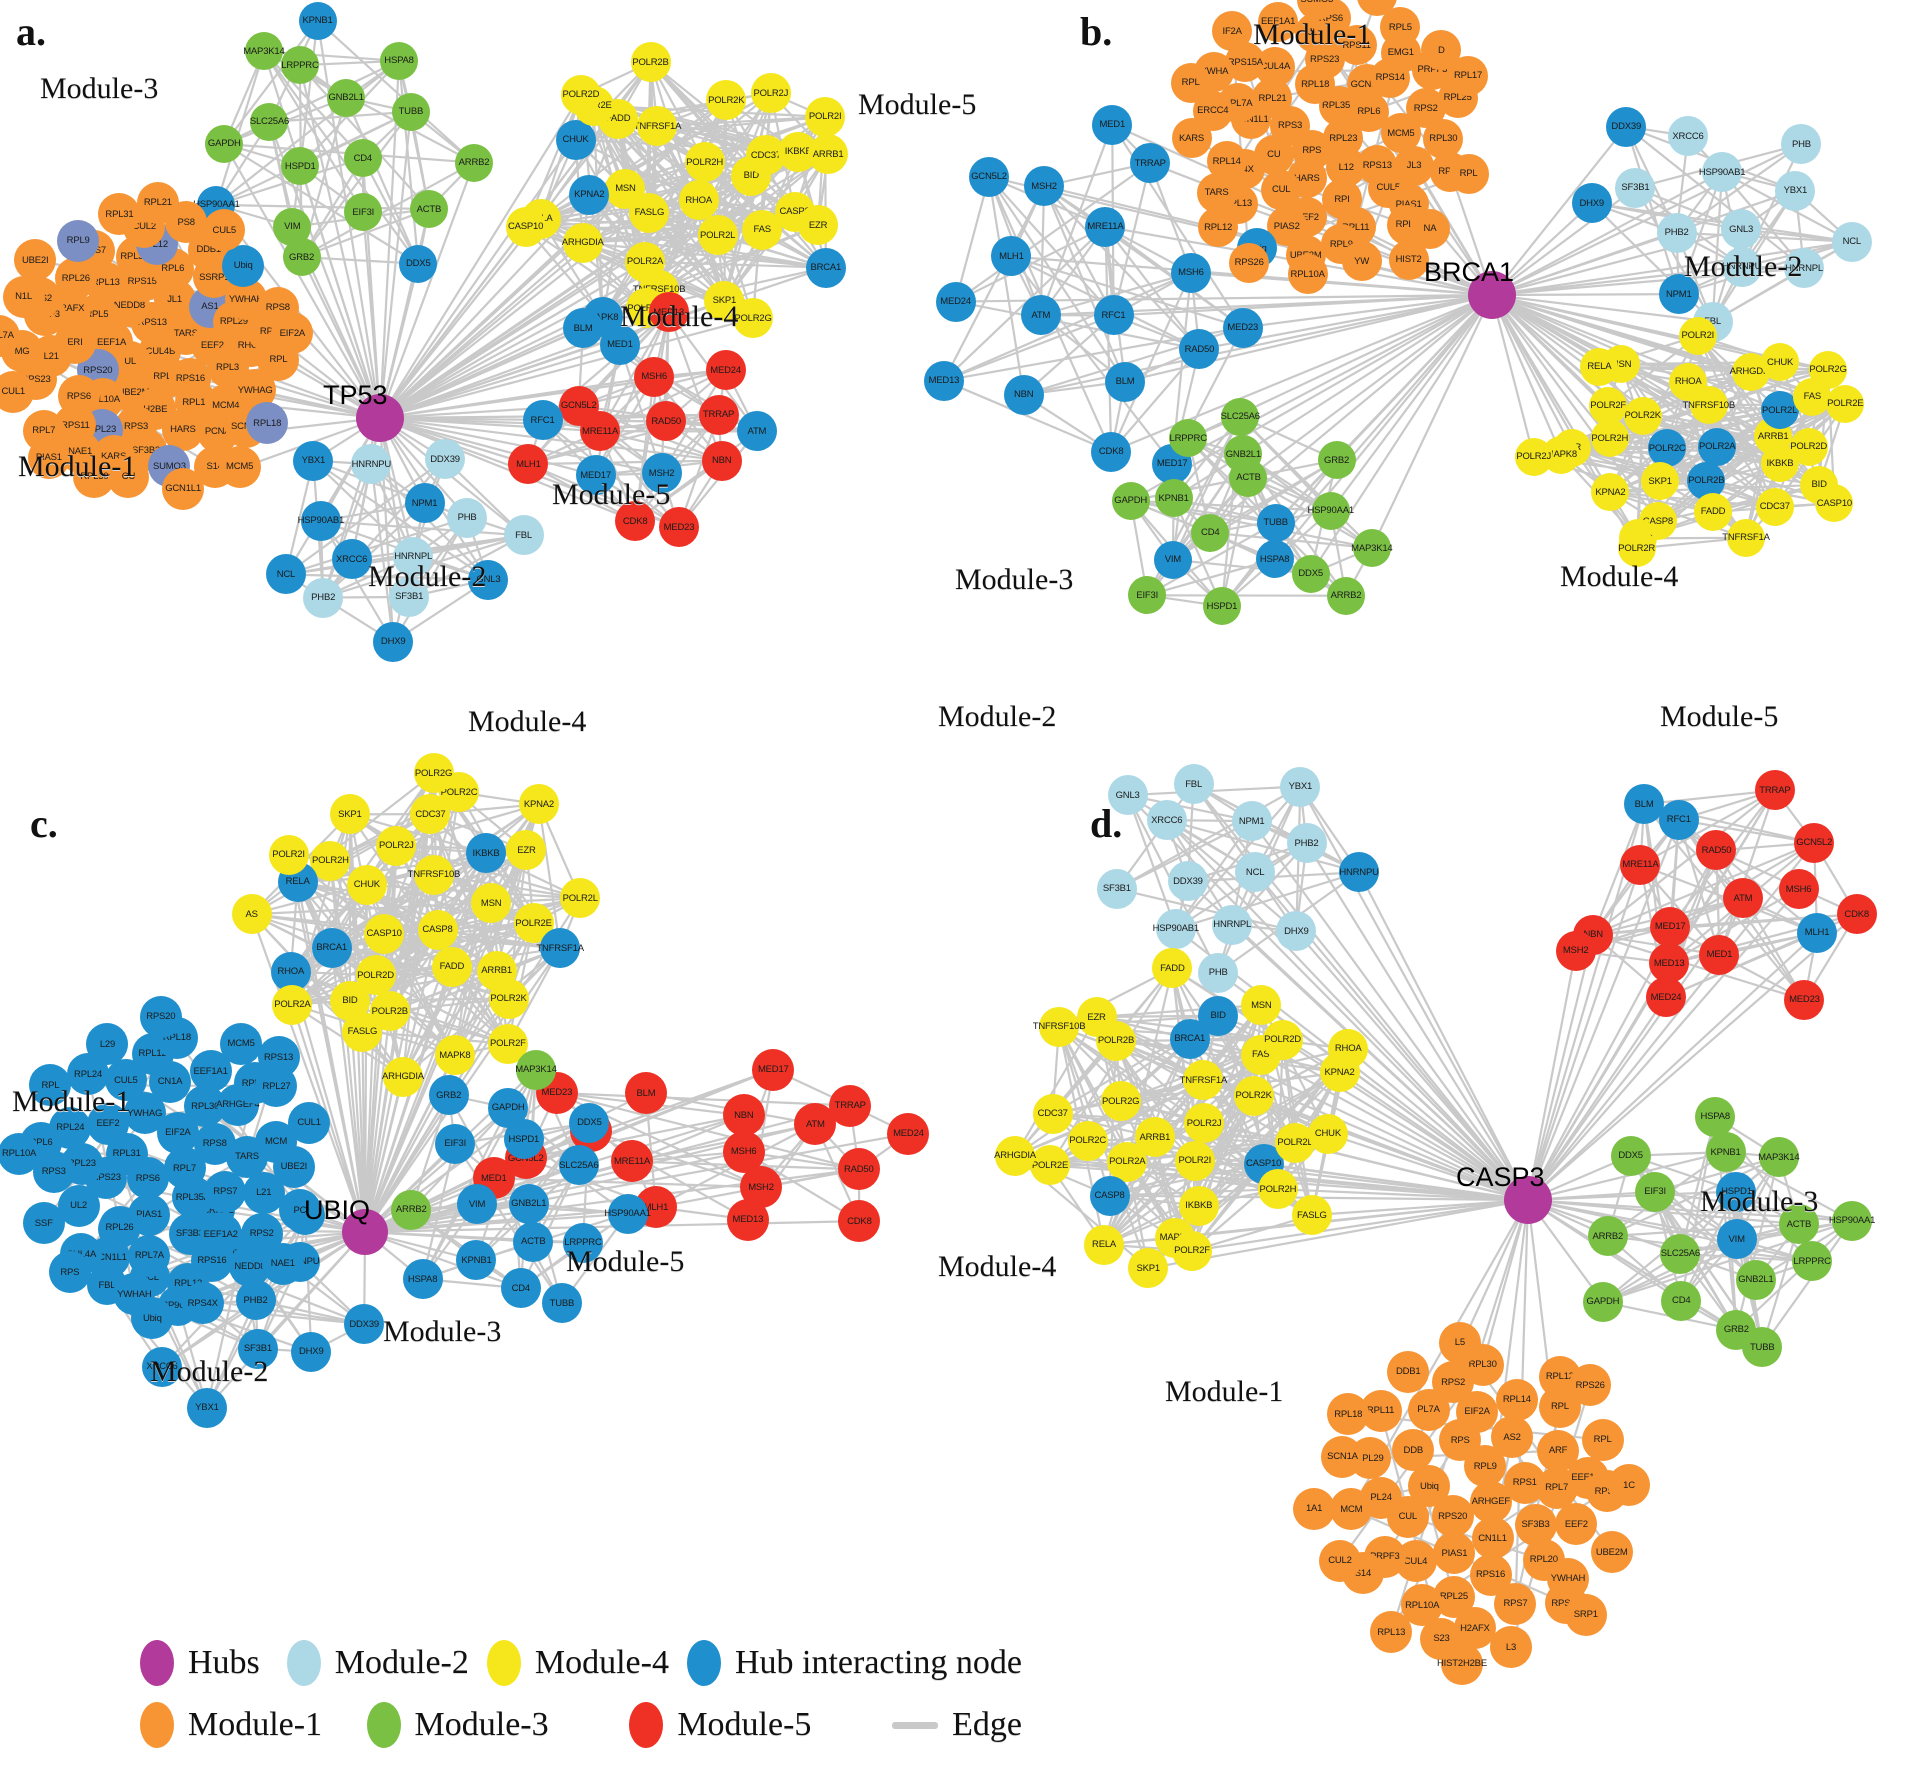 Image resolution: width=1923 pixels, height=1775 pixels. Describe the element at coordinates (23, 296) in the screenshot. I see `network-node-n1l: N1L` at that location.